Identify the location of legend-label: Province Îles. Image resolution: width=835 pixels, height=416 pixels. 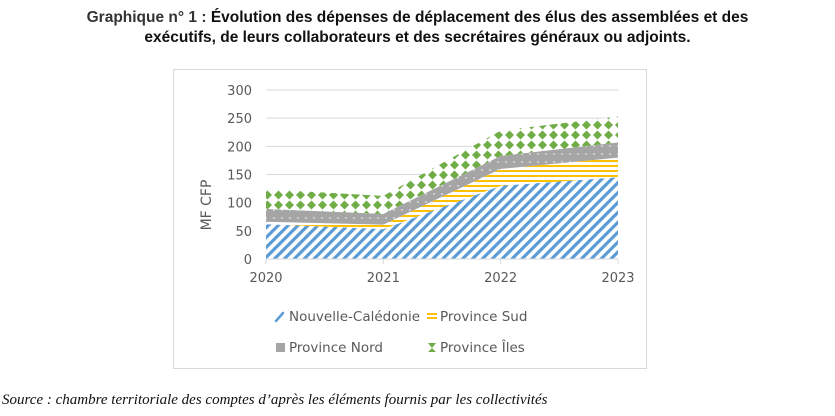
(482, 347).